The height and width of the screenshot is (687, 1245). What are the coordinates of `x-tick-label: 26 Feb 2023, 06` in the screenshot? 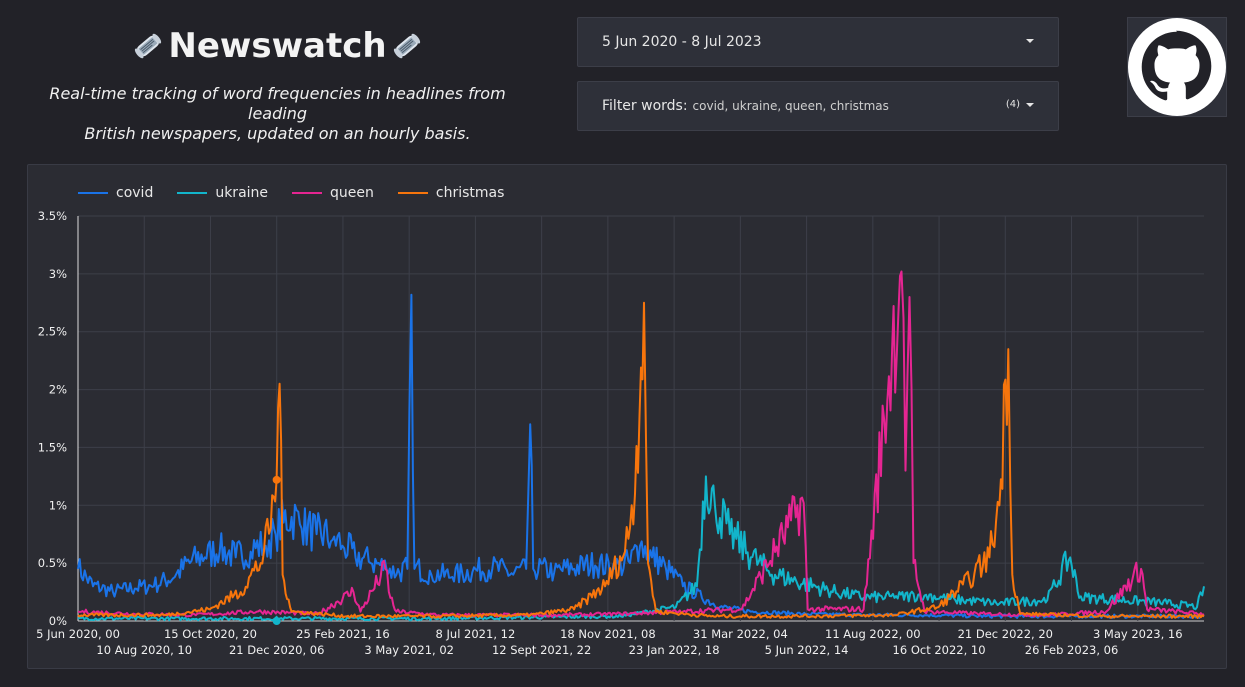 It's located at (1072, 650).